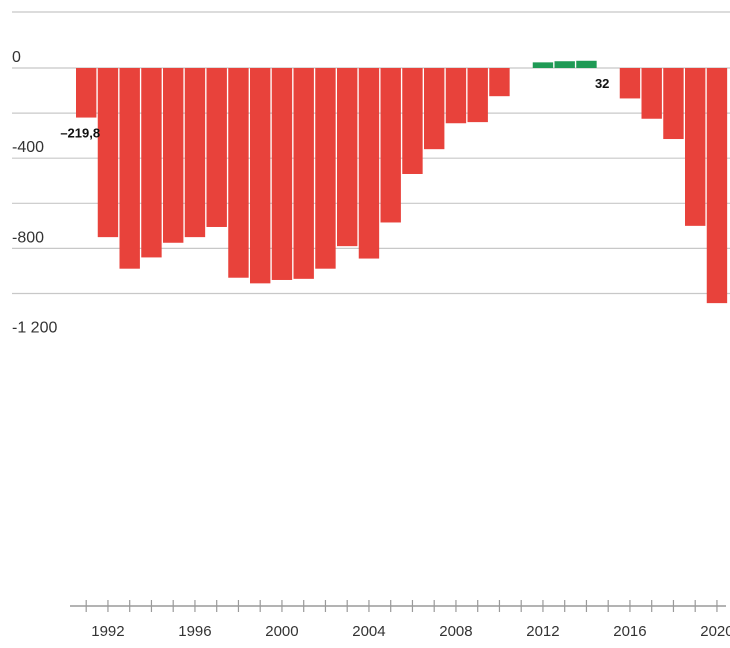 The height and width of the screenshot is (648, 730). I want to click on bar-2007, so click(434, 109).